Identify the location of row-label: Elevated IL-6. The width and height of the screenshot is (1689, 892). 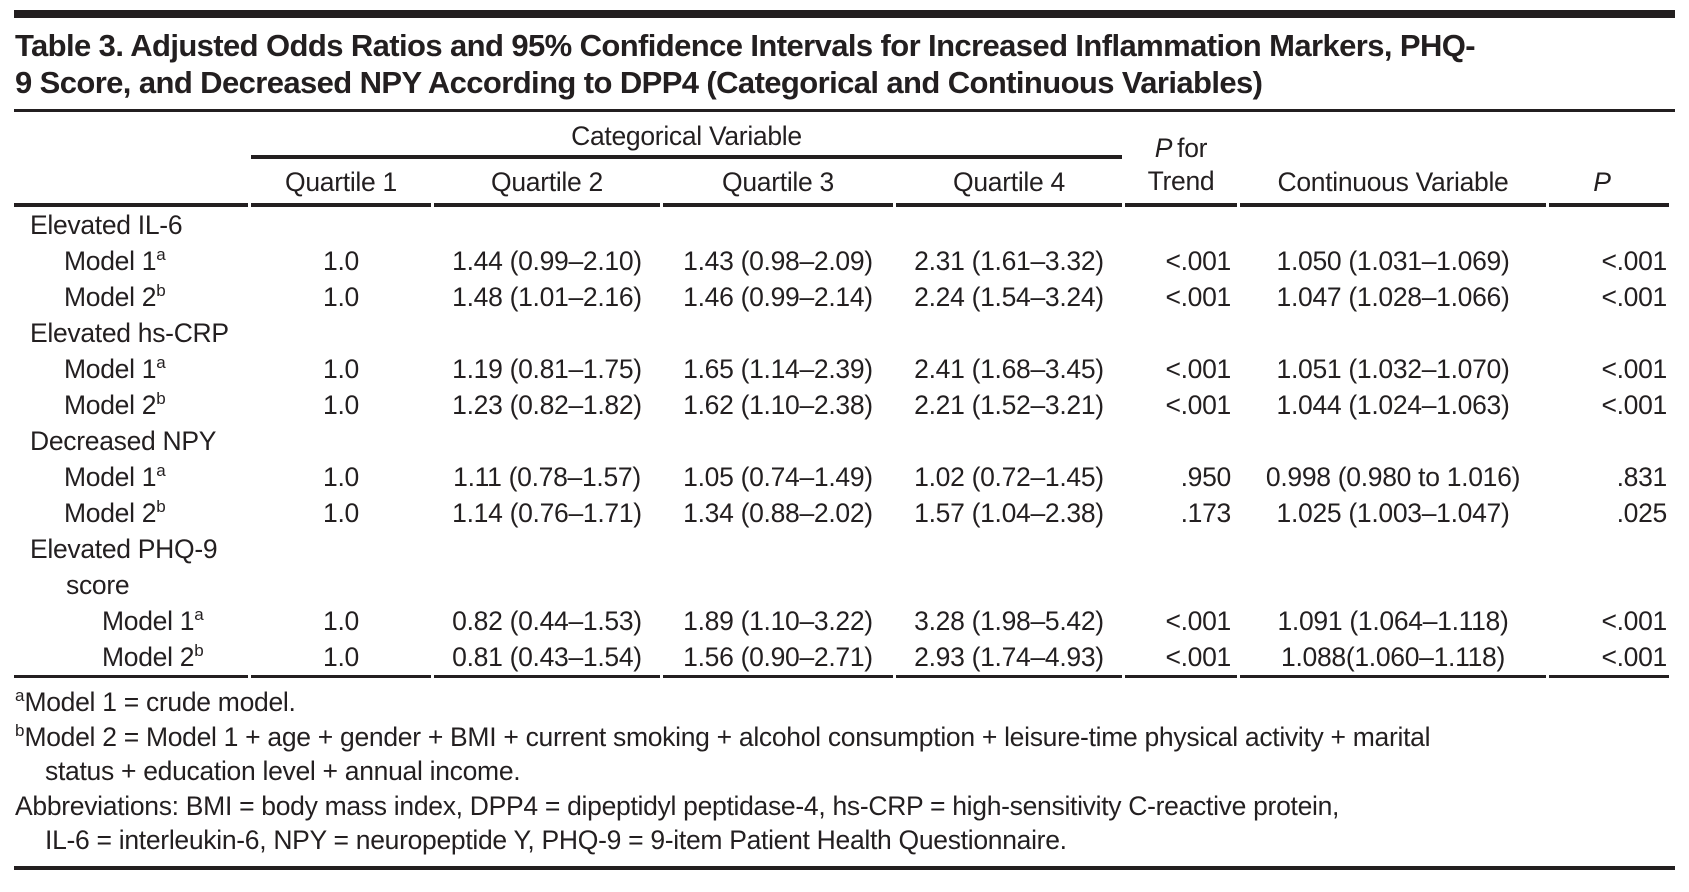
(131, 225).